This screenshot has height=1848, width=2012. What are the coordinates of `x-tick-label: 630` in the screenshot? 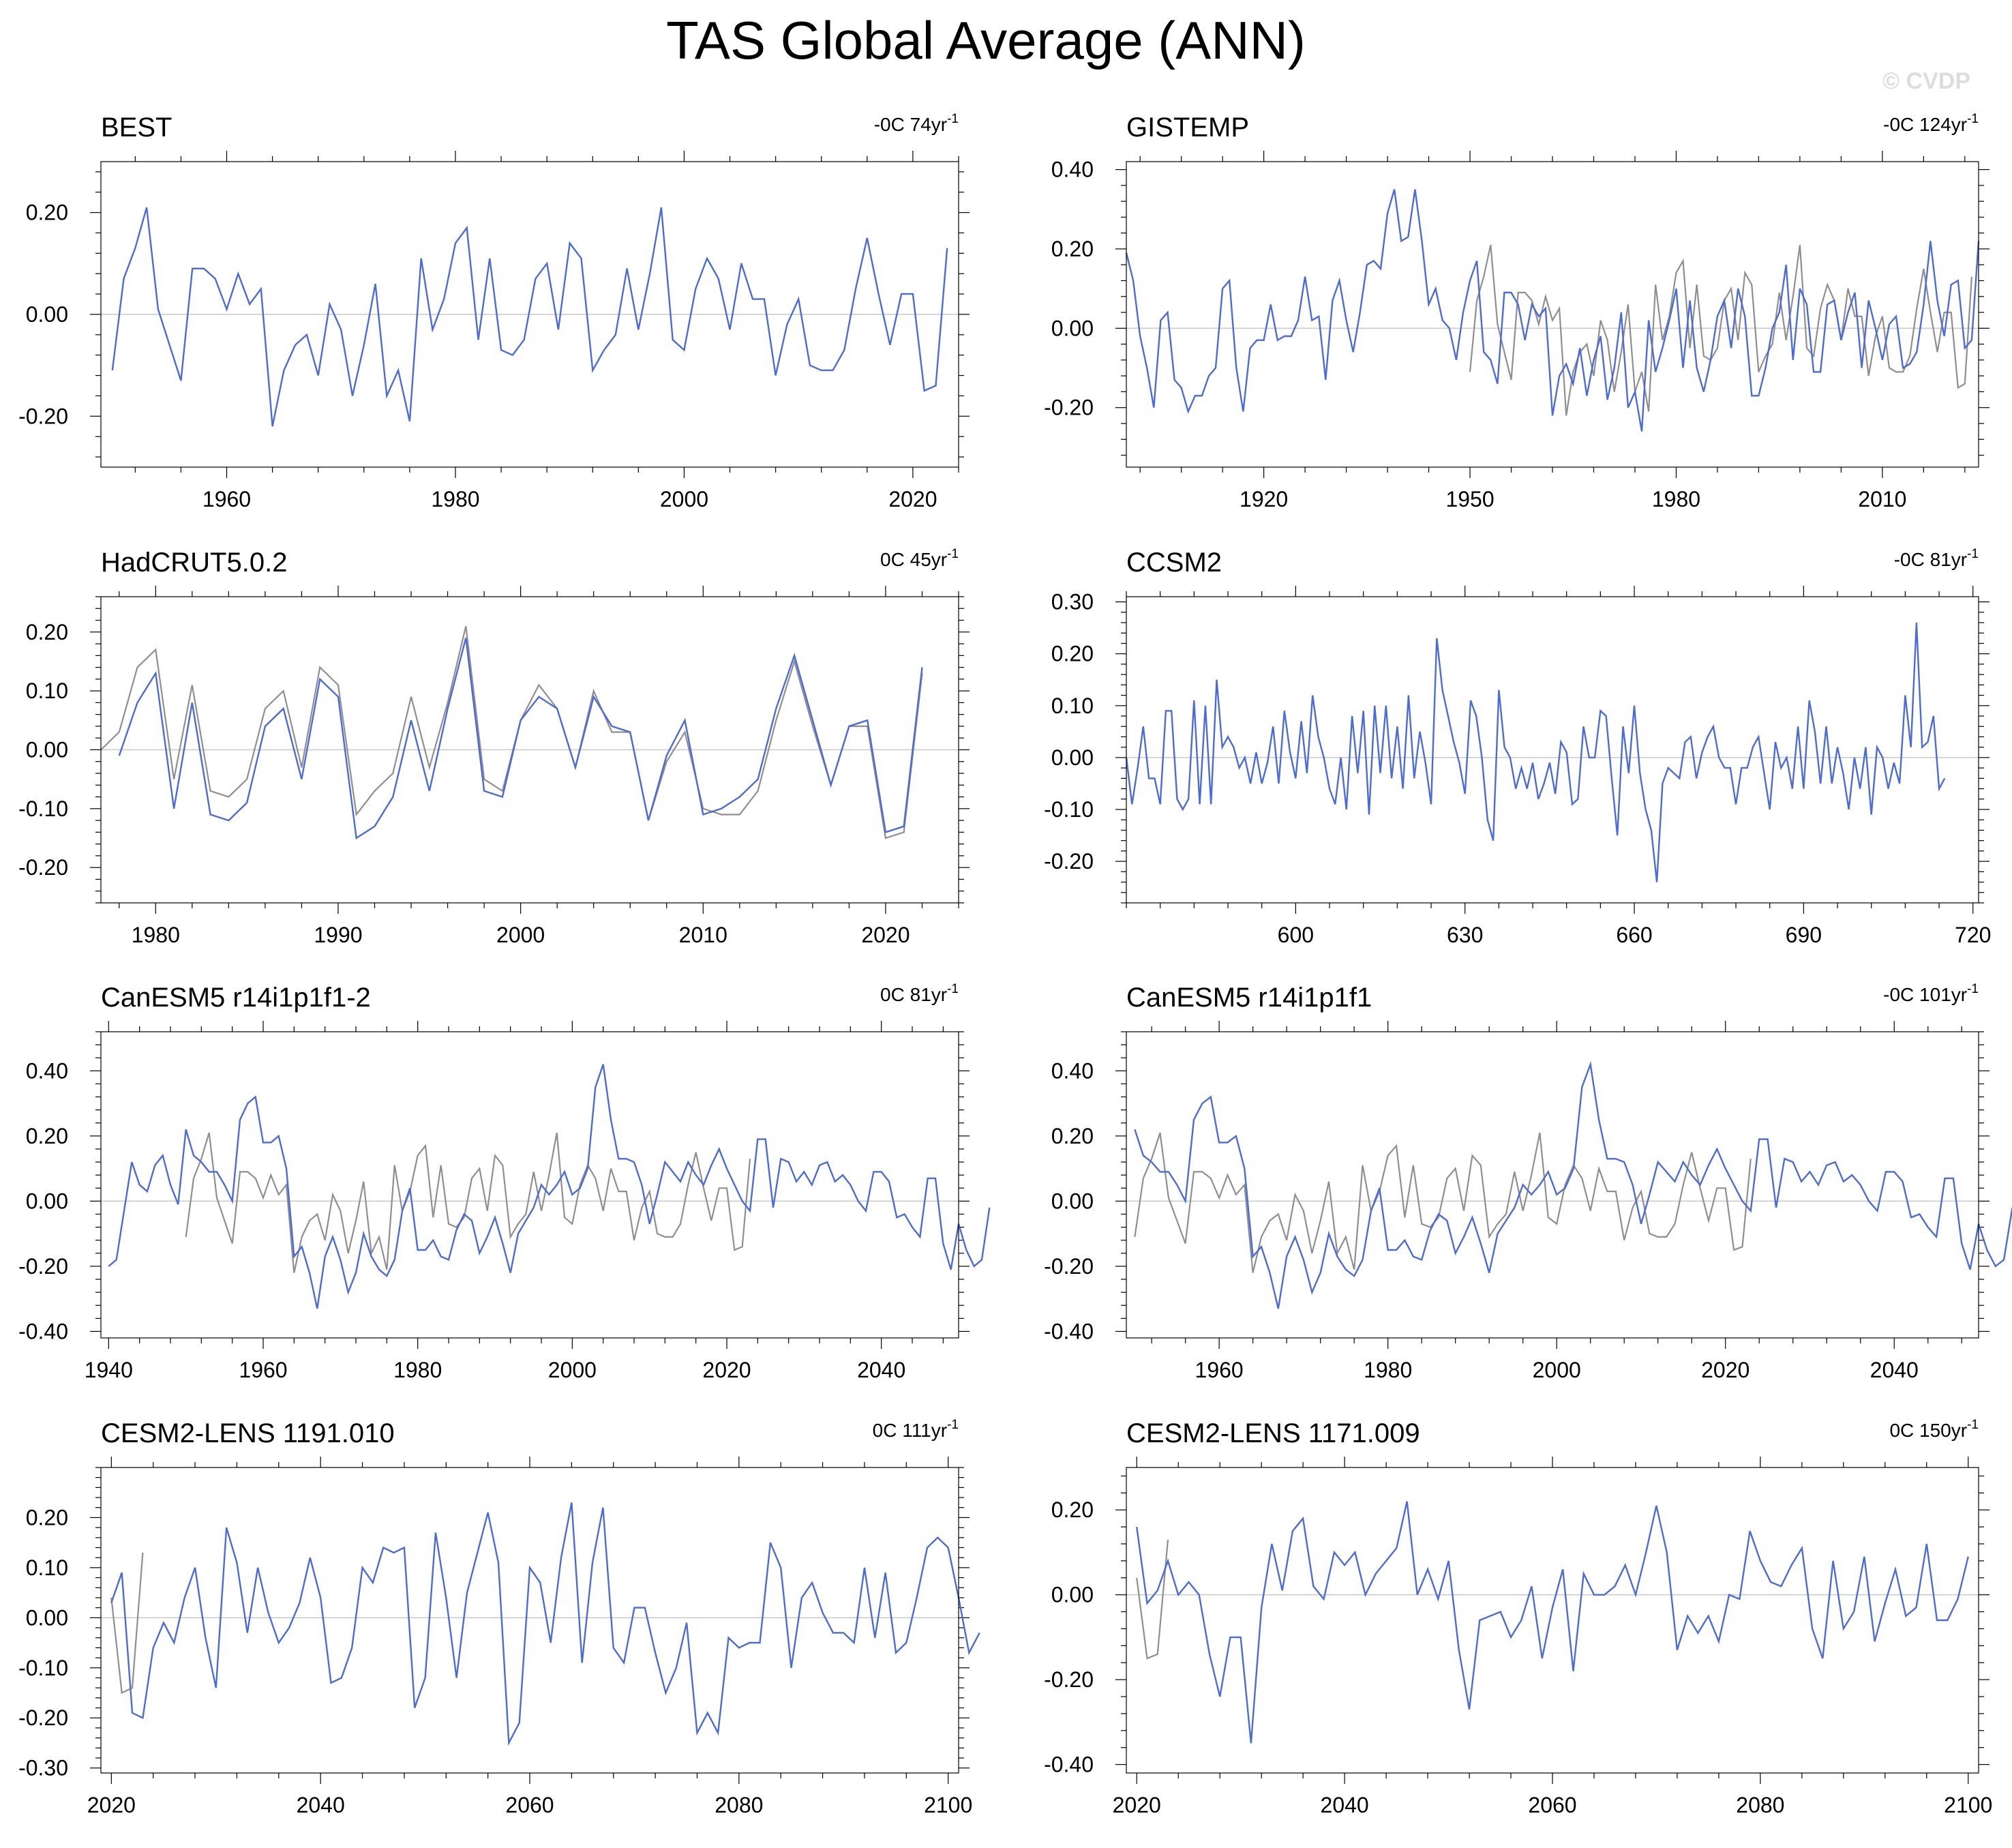 It's located at (1465, 935).